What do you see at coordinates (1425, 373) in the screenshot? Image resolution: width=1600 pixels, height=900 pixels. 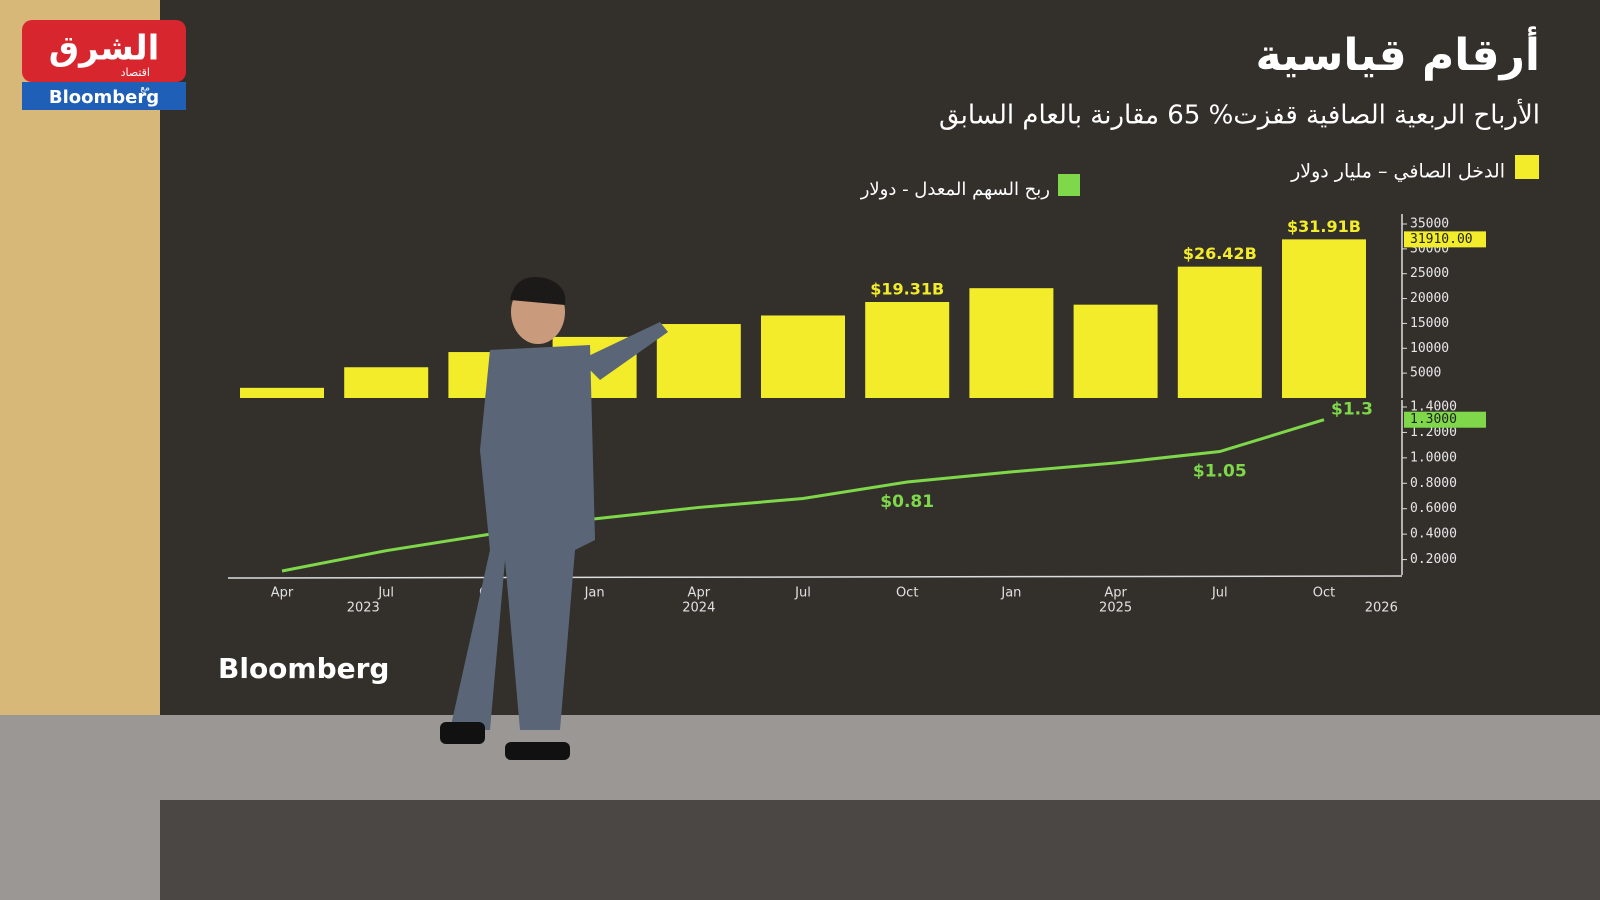 I see `y-tick-label: 5000` at bounding box center [1425, 373].